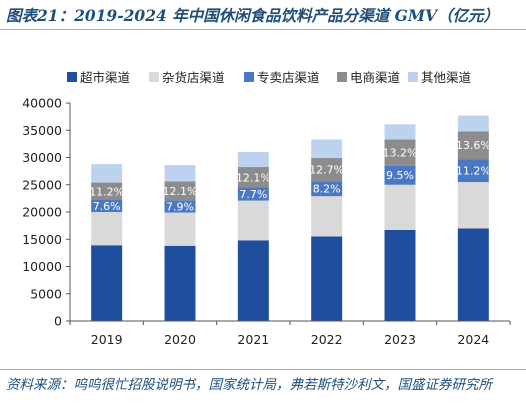 The width and height of the screenshot is (526, 419). I want to click on figure-title: 图表21：2019-2024 年中国休闲食品饮料产品分渠道 GMV（亿元）, so click(252, 15).